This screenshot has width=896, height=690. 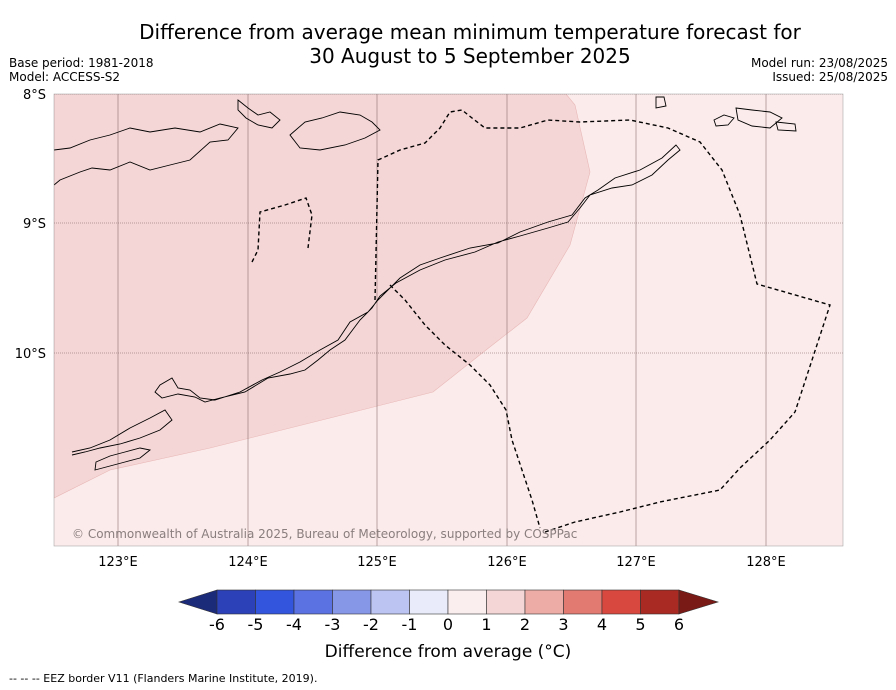 What do you see at coordinates (786, 126) in the screenshot?
I see `kisar-coast` at bounding box center [786, 126].